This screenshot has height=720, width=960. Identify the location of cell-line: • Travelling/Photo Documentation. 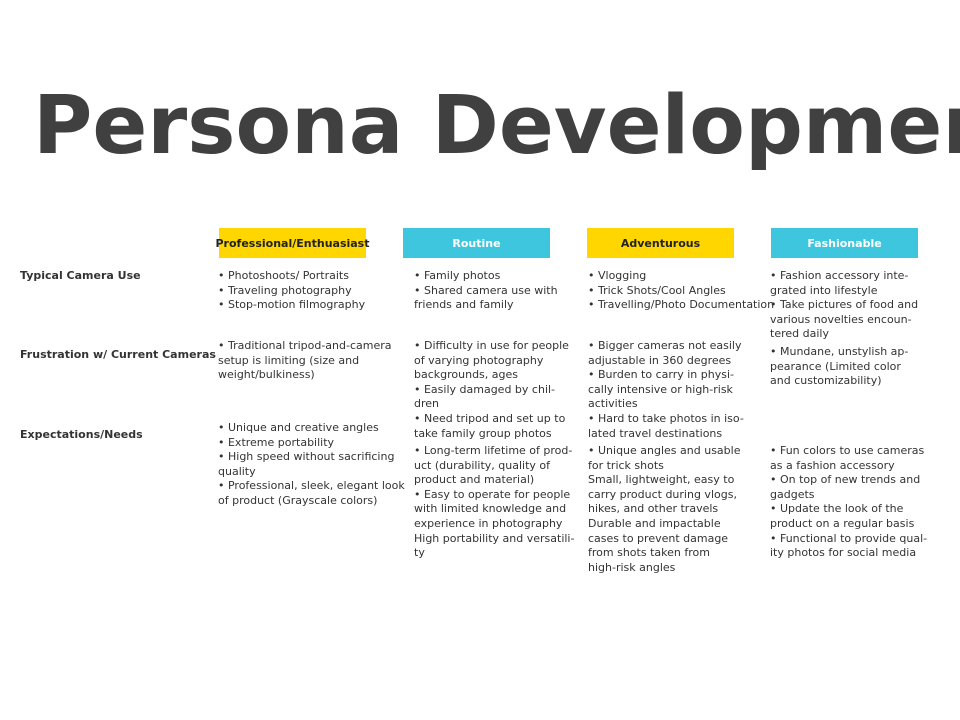
(681, 305).